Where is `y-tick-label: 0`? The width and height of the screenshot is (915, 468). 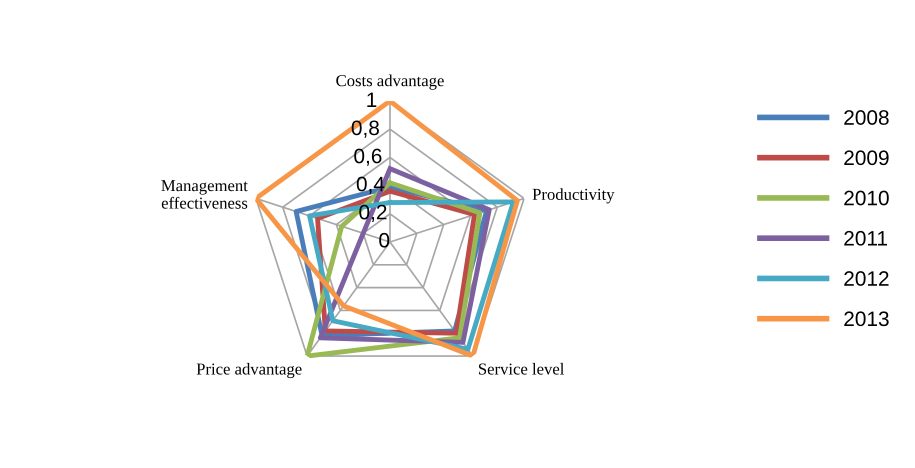 y-tick-label: 0 is located at coordinates (384, 240).